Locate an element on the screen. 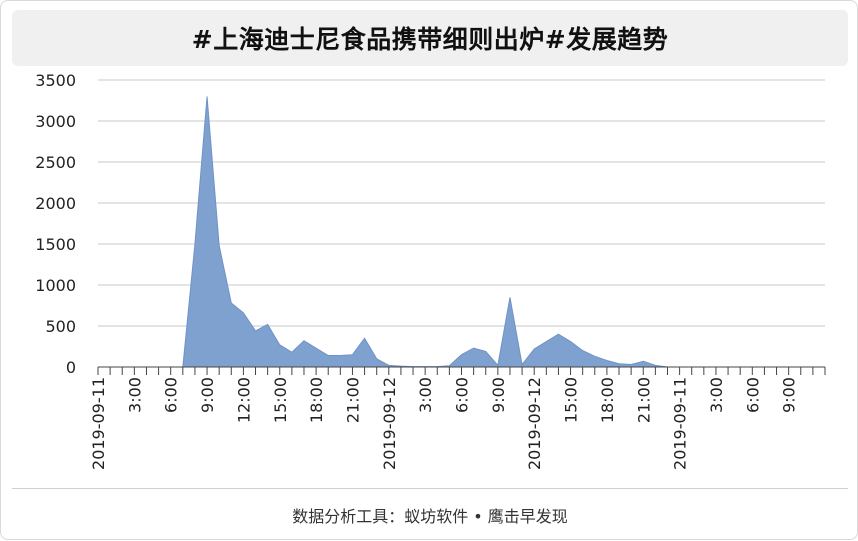 The image size is (858, 541). y-tick-label: 1500 is located at coordinates (55, 244).